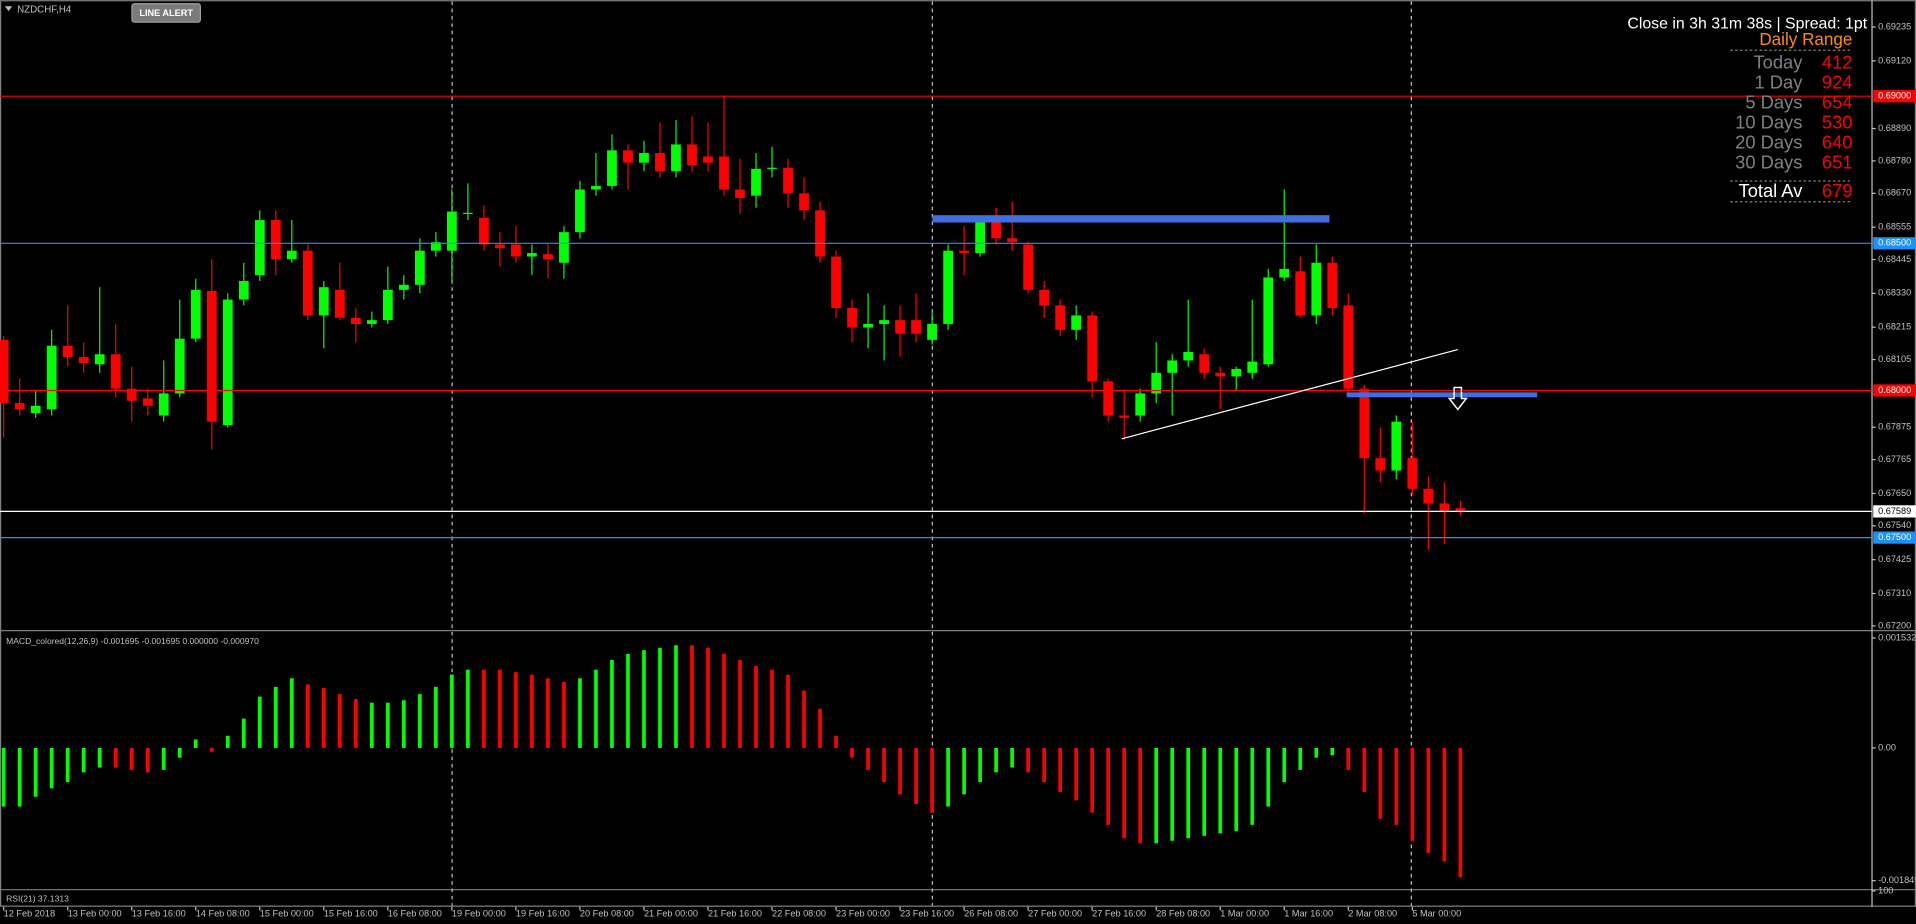  Describe the element at coordinates (1055, 914) in the screenshot. I see `x-tick-label: 27 Feb 00:00` at that location.